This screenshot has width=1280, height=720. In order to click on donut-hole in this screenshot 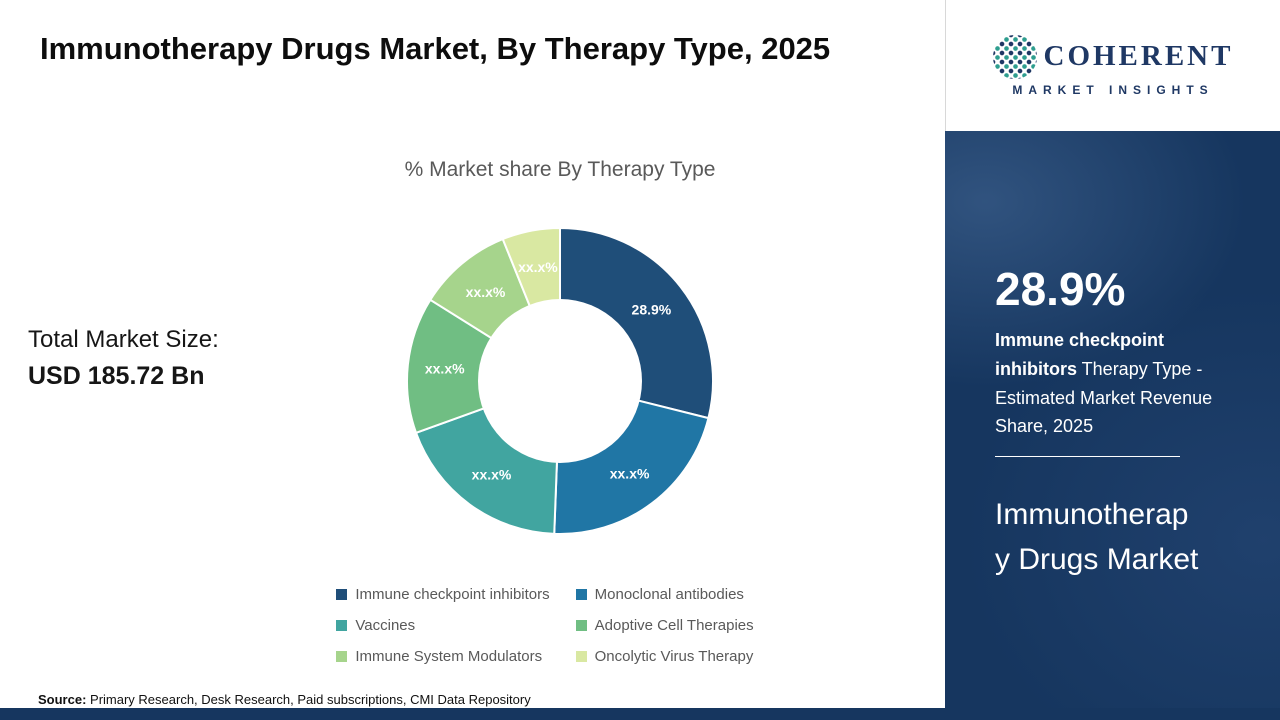, I will do `click(560, 381)`.